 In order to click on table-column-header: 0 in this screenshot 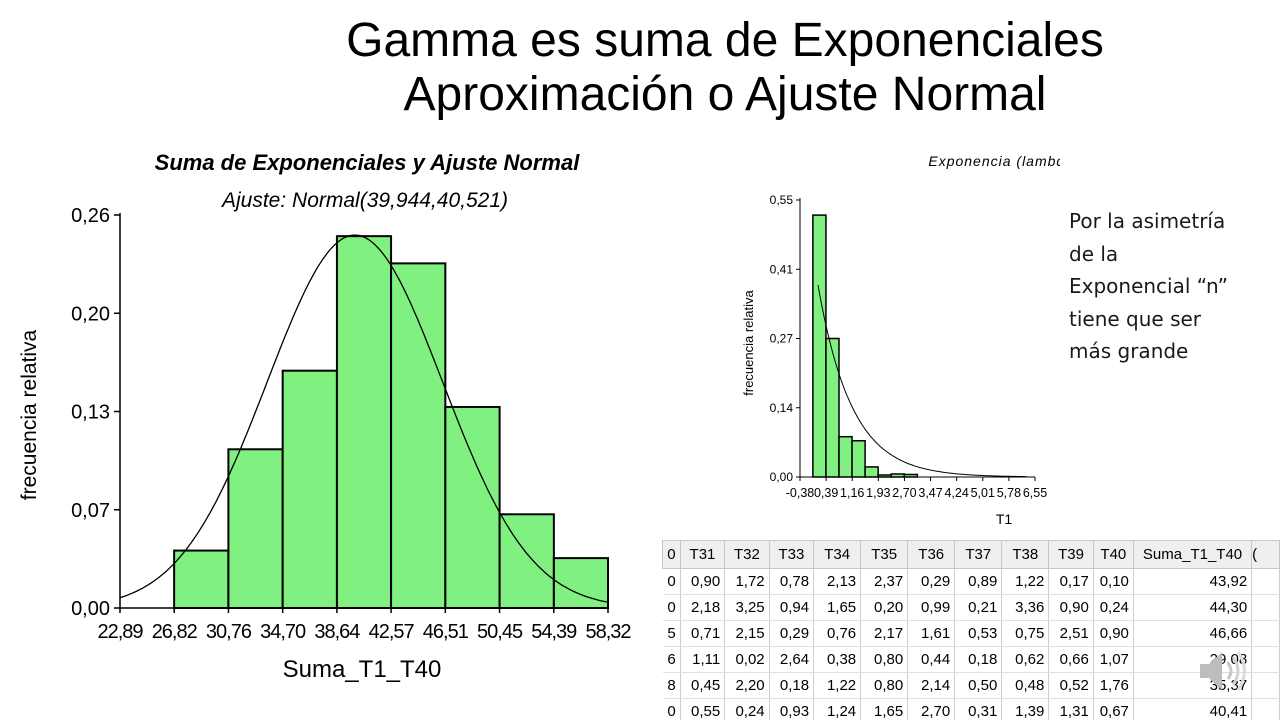, I will do `click(671, 554)`.